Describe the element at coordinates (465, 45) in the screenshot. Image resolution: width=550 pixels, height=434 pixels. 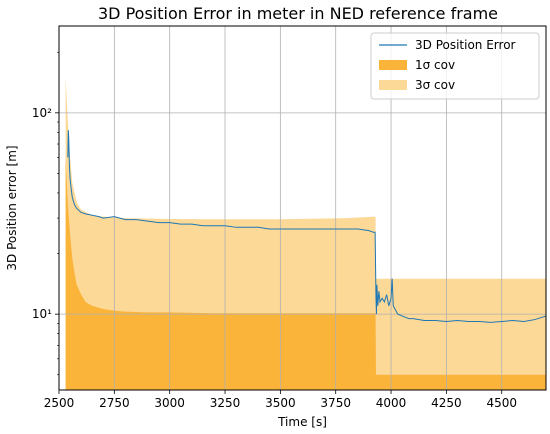
I see `legend-entry: 3D Position Error` at that location.